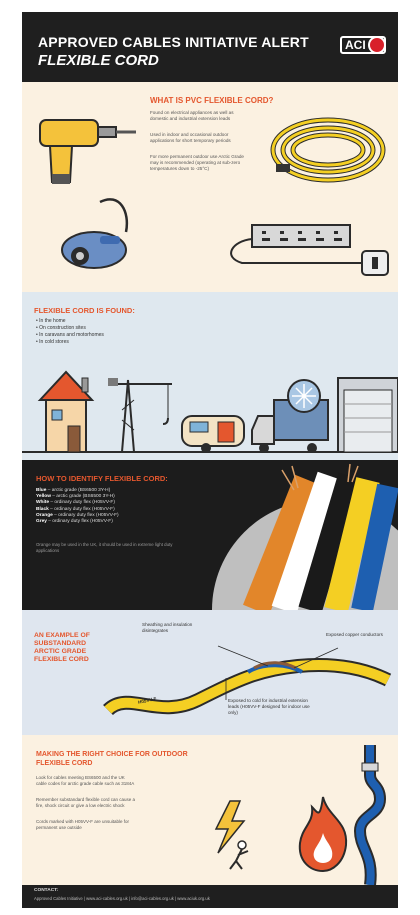 The height and width of the screenshot is (915, 420). Describe the element at coordinates (46, 890) in the screenshot. I see `footer-label: CONTACT:` at that location.